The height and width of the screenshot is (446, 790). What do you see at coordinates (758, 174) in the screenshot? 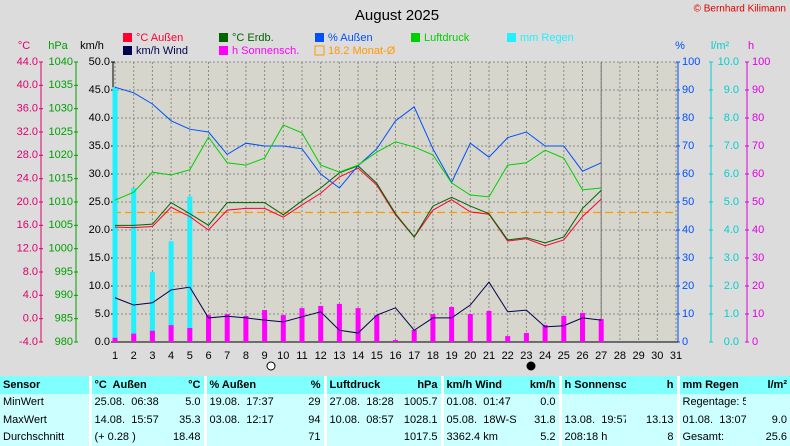
I see `y-tick-label: 60` at bounding box center [758, 174].